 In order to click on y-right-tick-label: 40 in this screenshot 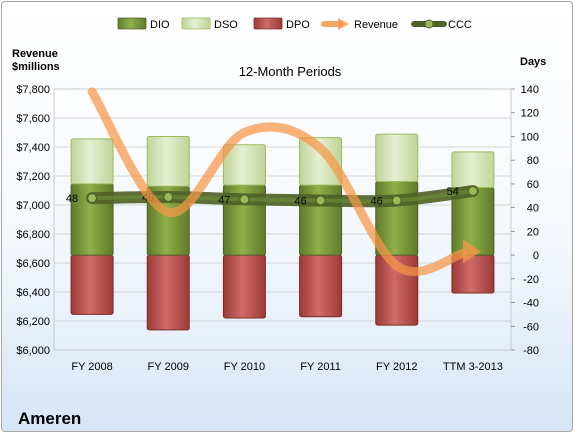, I will do `click(533, 209)`.